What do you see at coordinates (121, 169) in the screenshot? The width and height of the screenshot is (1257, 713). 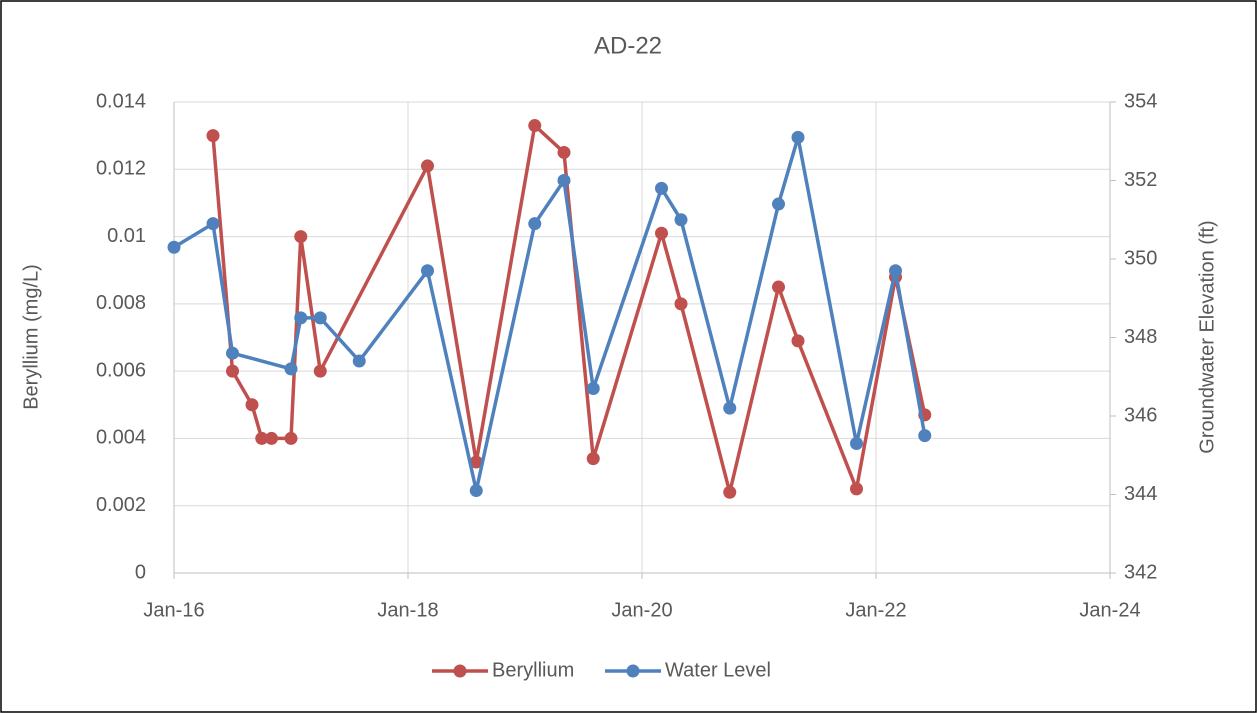 I see `y-tick-label: 0.012` at bounding box center [121, 169].